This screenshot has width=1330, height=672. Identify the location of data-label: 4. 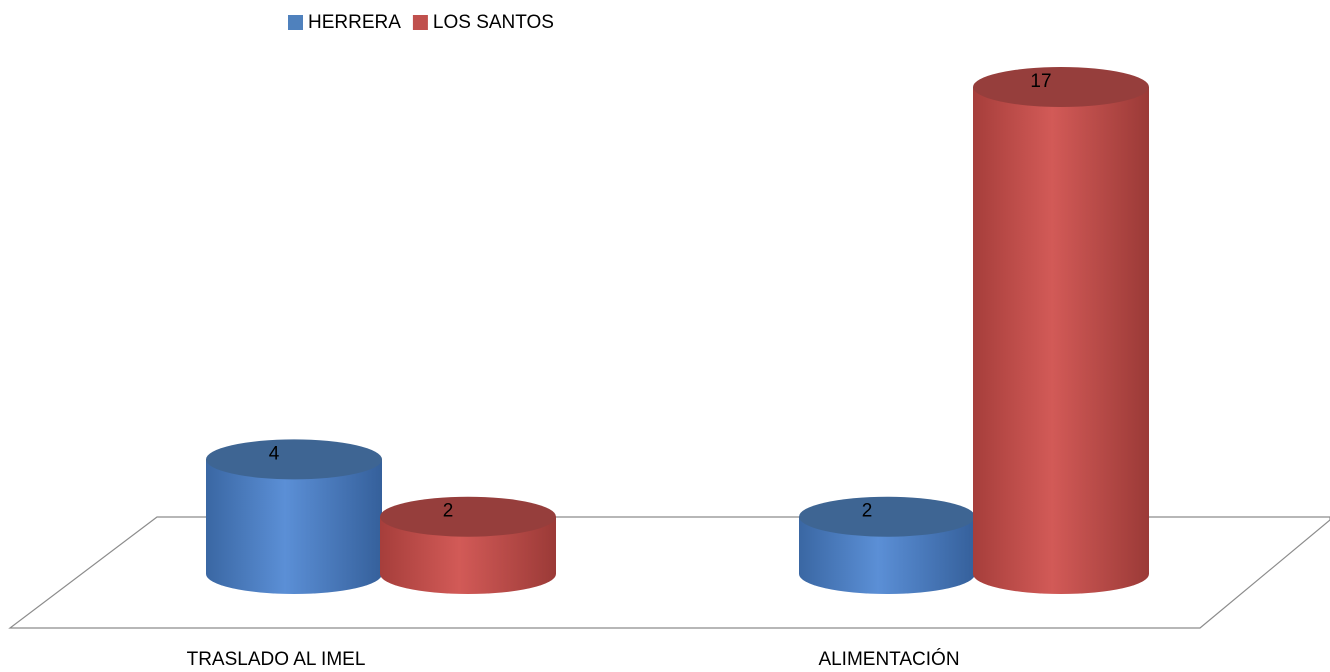
(274, 453).